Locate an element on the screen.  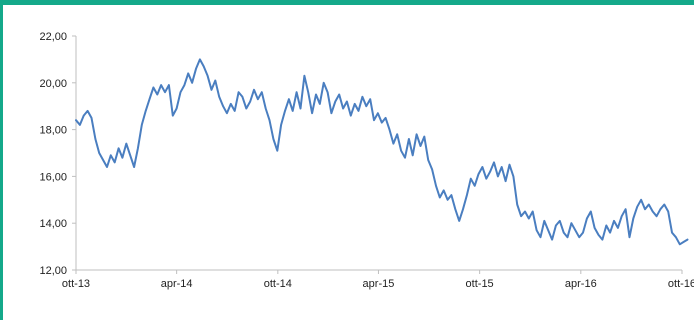
y-tick-label: 16,00 is located at coordinates (53, 177).